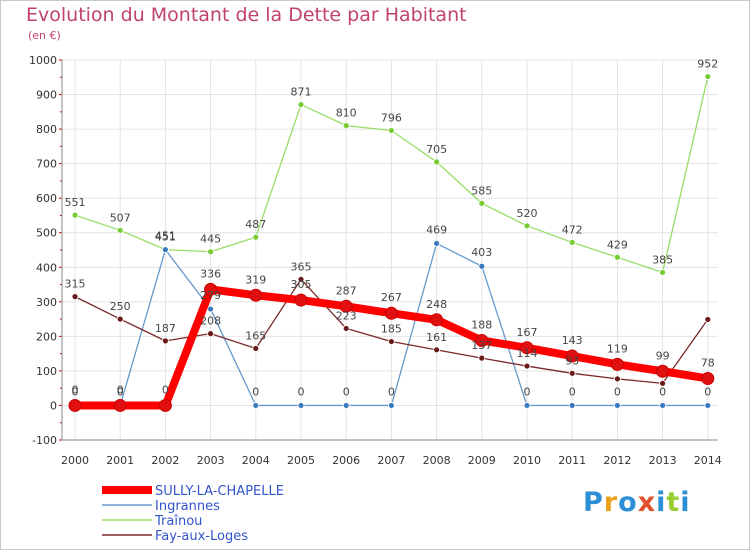 The height and width of the screenshot is (550, 750). What do you see at coordinates (46, 371) in the screenshot?
I see `y-tick-label: 100` at bounding box center [46, 371].